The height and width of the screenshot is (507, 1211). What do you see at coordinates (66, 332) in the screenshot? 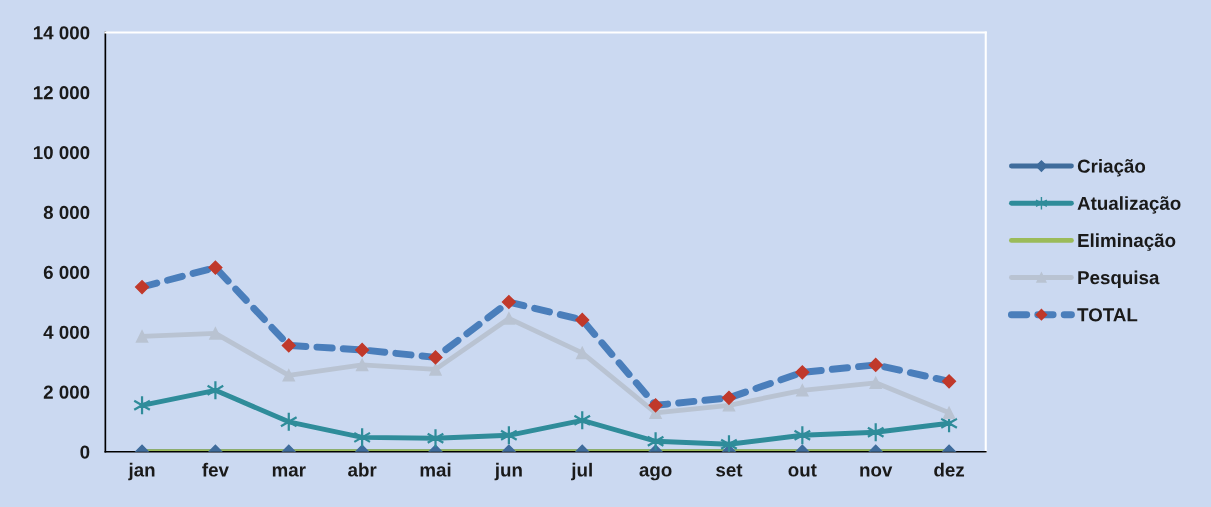
I see `y-tick-label: 4 000` at bounding box center [66, 332].